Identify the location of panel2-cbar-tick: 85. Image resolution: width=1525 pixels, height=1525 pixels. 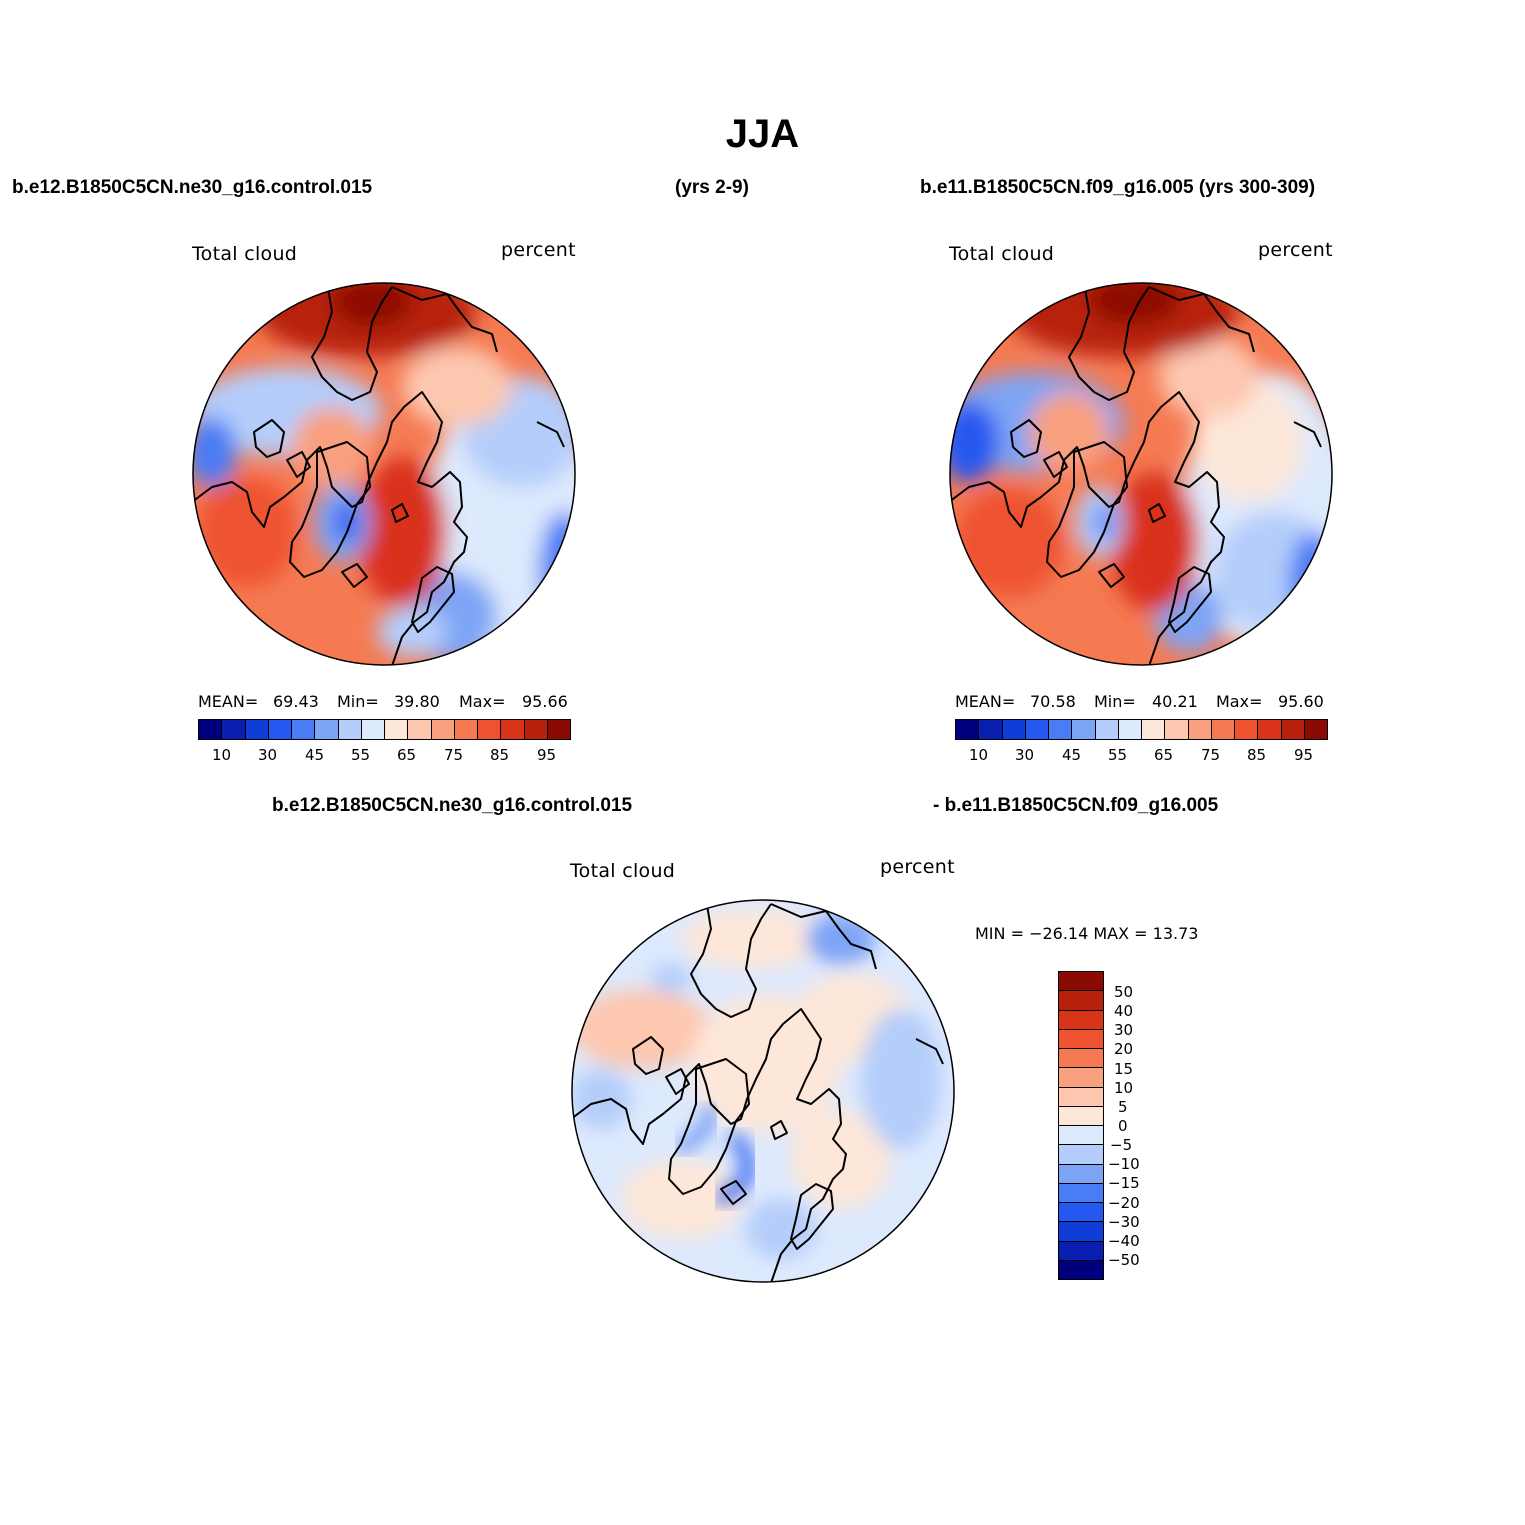
(1257, 755).